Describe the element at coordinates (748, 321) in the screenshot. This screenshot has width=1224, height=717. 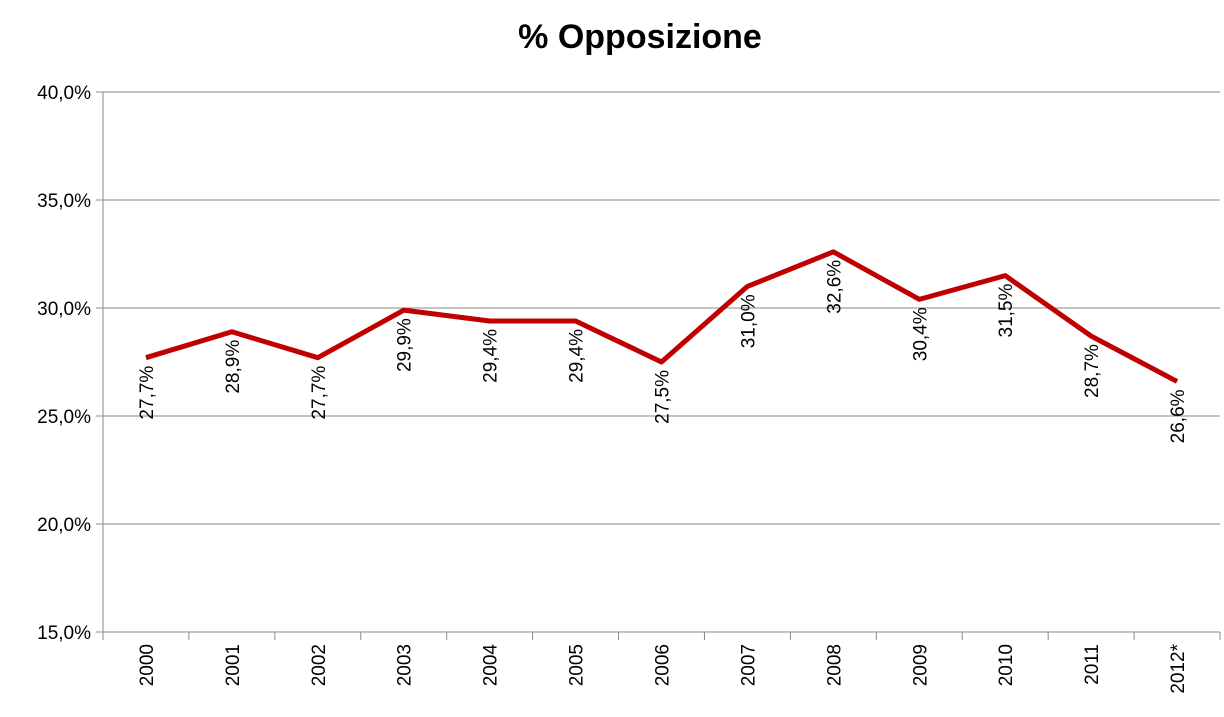
I see `data-label: 31,0%` at that location.